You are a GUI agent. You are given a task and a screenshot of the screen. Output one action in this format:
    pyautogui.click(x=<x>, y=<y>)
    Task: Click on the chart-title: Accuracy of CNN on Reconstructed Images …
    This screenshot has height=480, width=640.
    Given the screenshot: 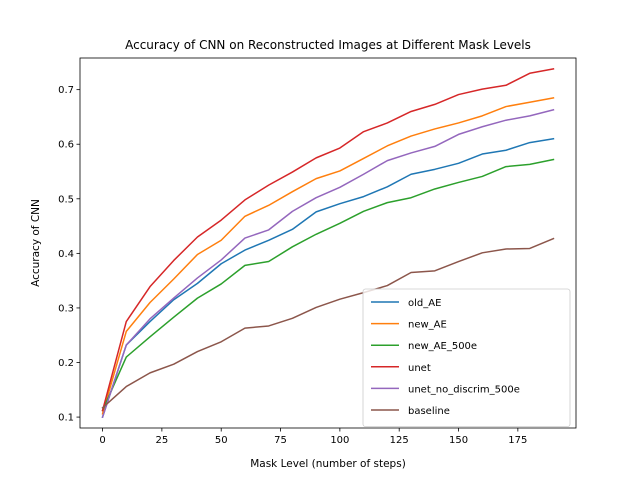 What is the action you would take?
    pyautogui.click(x=328, y=45)
    